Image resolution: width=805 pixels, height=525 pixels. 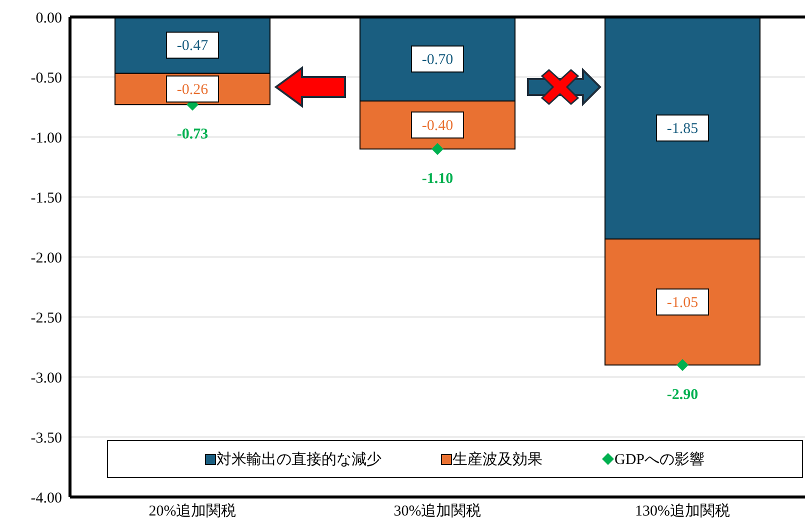 What do you see at coordinates (46, 138) in the screenshot?
I see `y-tick-label: -1.00` at bounding box center [46, 138].